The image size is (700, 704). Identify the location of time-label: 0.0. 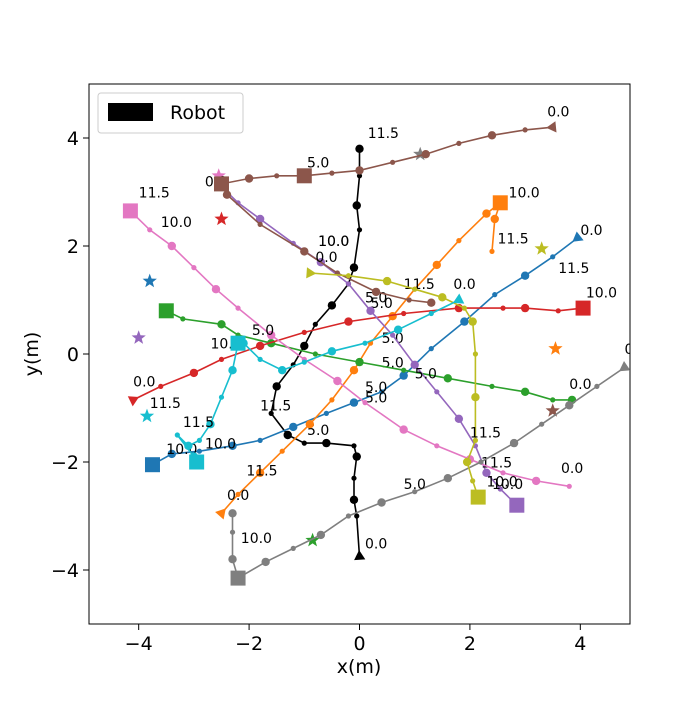
(464, 285).